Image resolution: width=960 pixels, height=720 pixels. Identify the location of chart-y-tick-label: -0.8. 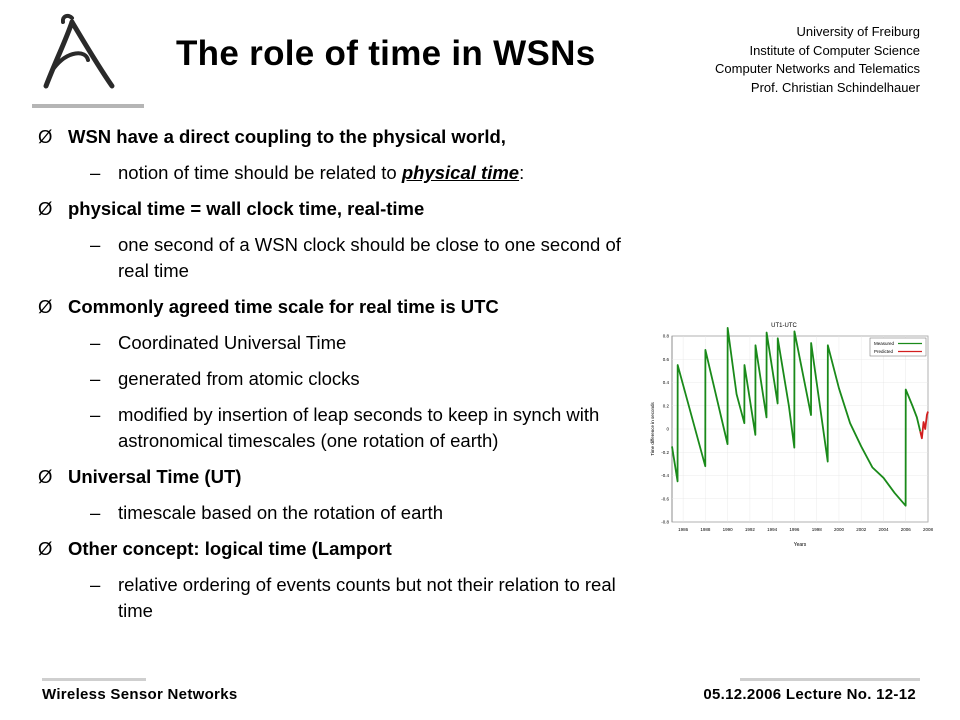
(665, 522).